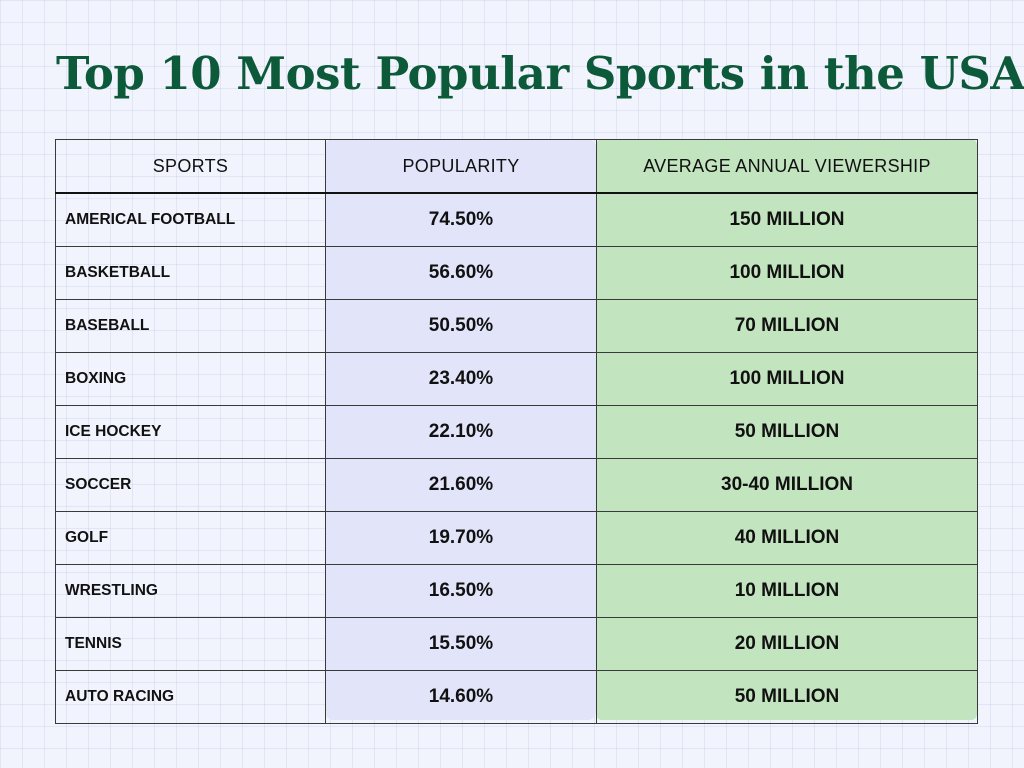 This screenshot has height=768, width=1024. What do you see at coordinates (461, 379) in the screenshot?
I see `popularity-cell: 23.40%` at bounding box center [461, 379].